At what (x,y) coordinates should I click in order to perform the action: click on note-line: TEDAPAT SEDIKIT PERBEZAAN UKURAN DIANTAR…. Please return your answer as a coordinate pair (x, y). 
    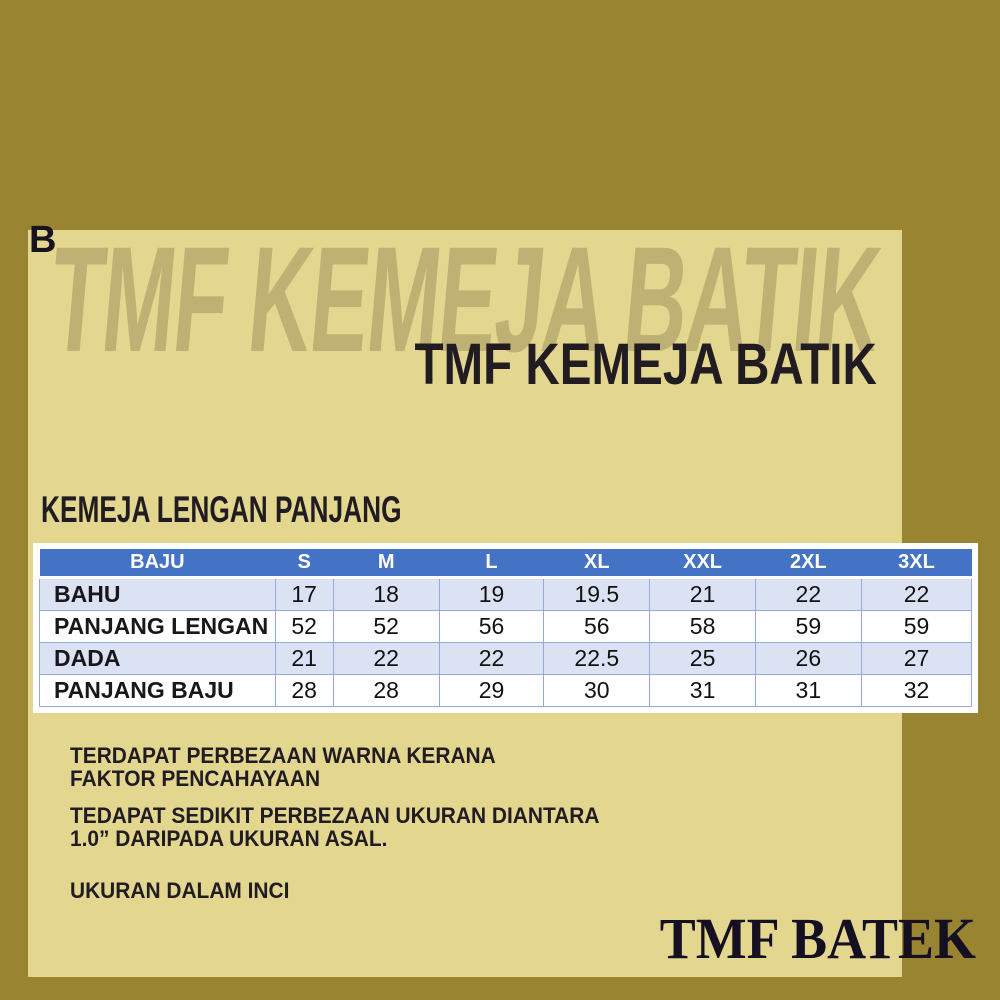
    Looking at the image, I should click on (335, 815).